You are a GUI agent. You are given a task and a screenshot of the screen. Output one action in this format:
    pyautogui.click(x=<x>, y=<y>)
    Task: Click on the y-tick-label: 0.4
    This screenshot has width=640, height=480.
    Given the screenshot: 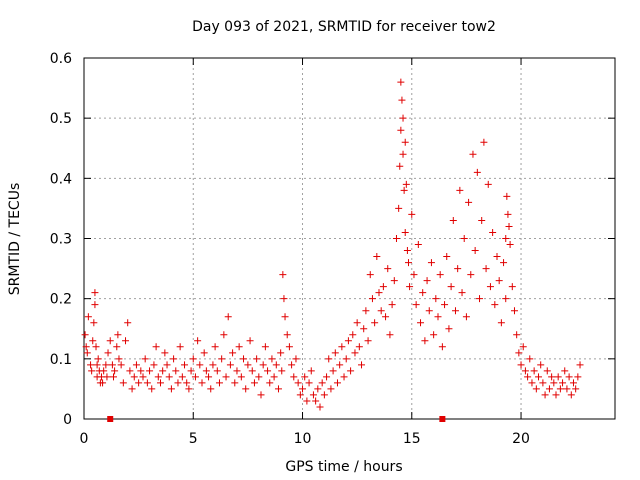 What is the action you would take?
    pyautogui.click(x=61, y=179)
    